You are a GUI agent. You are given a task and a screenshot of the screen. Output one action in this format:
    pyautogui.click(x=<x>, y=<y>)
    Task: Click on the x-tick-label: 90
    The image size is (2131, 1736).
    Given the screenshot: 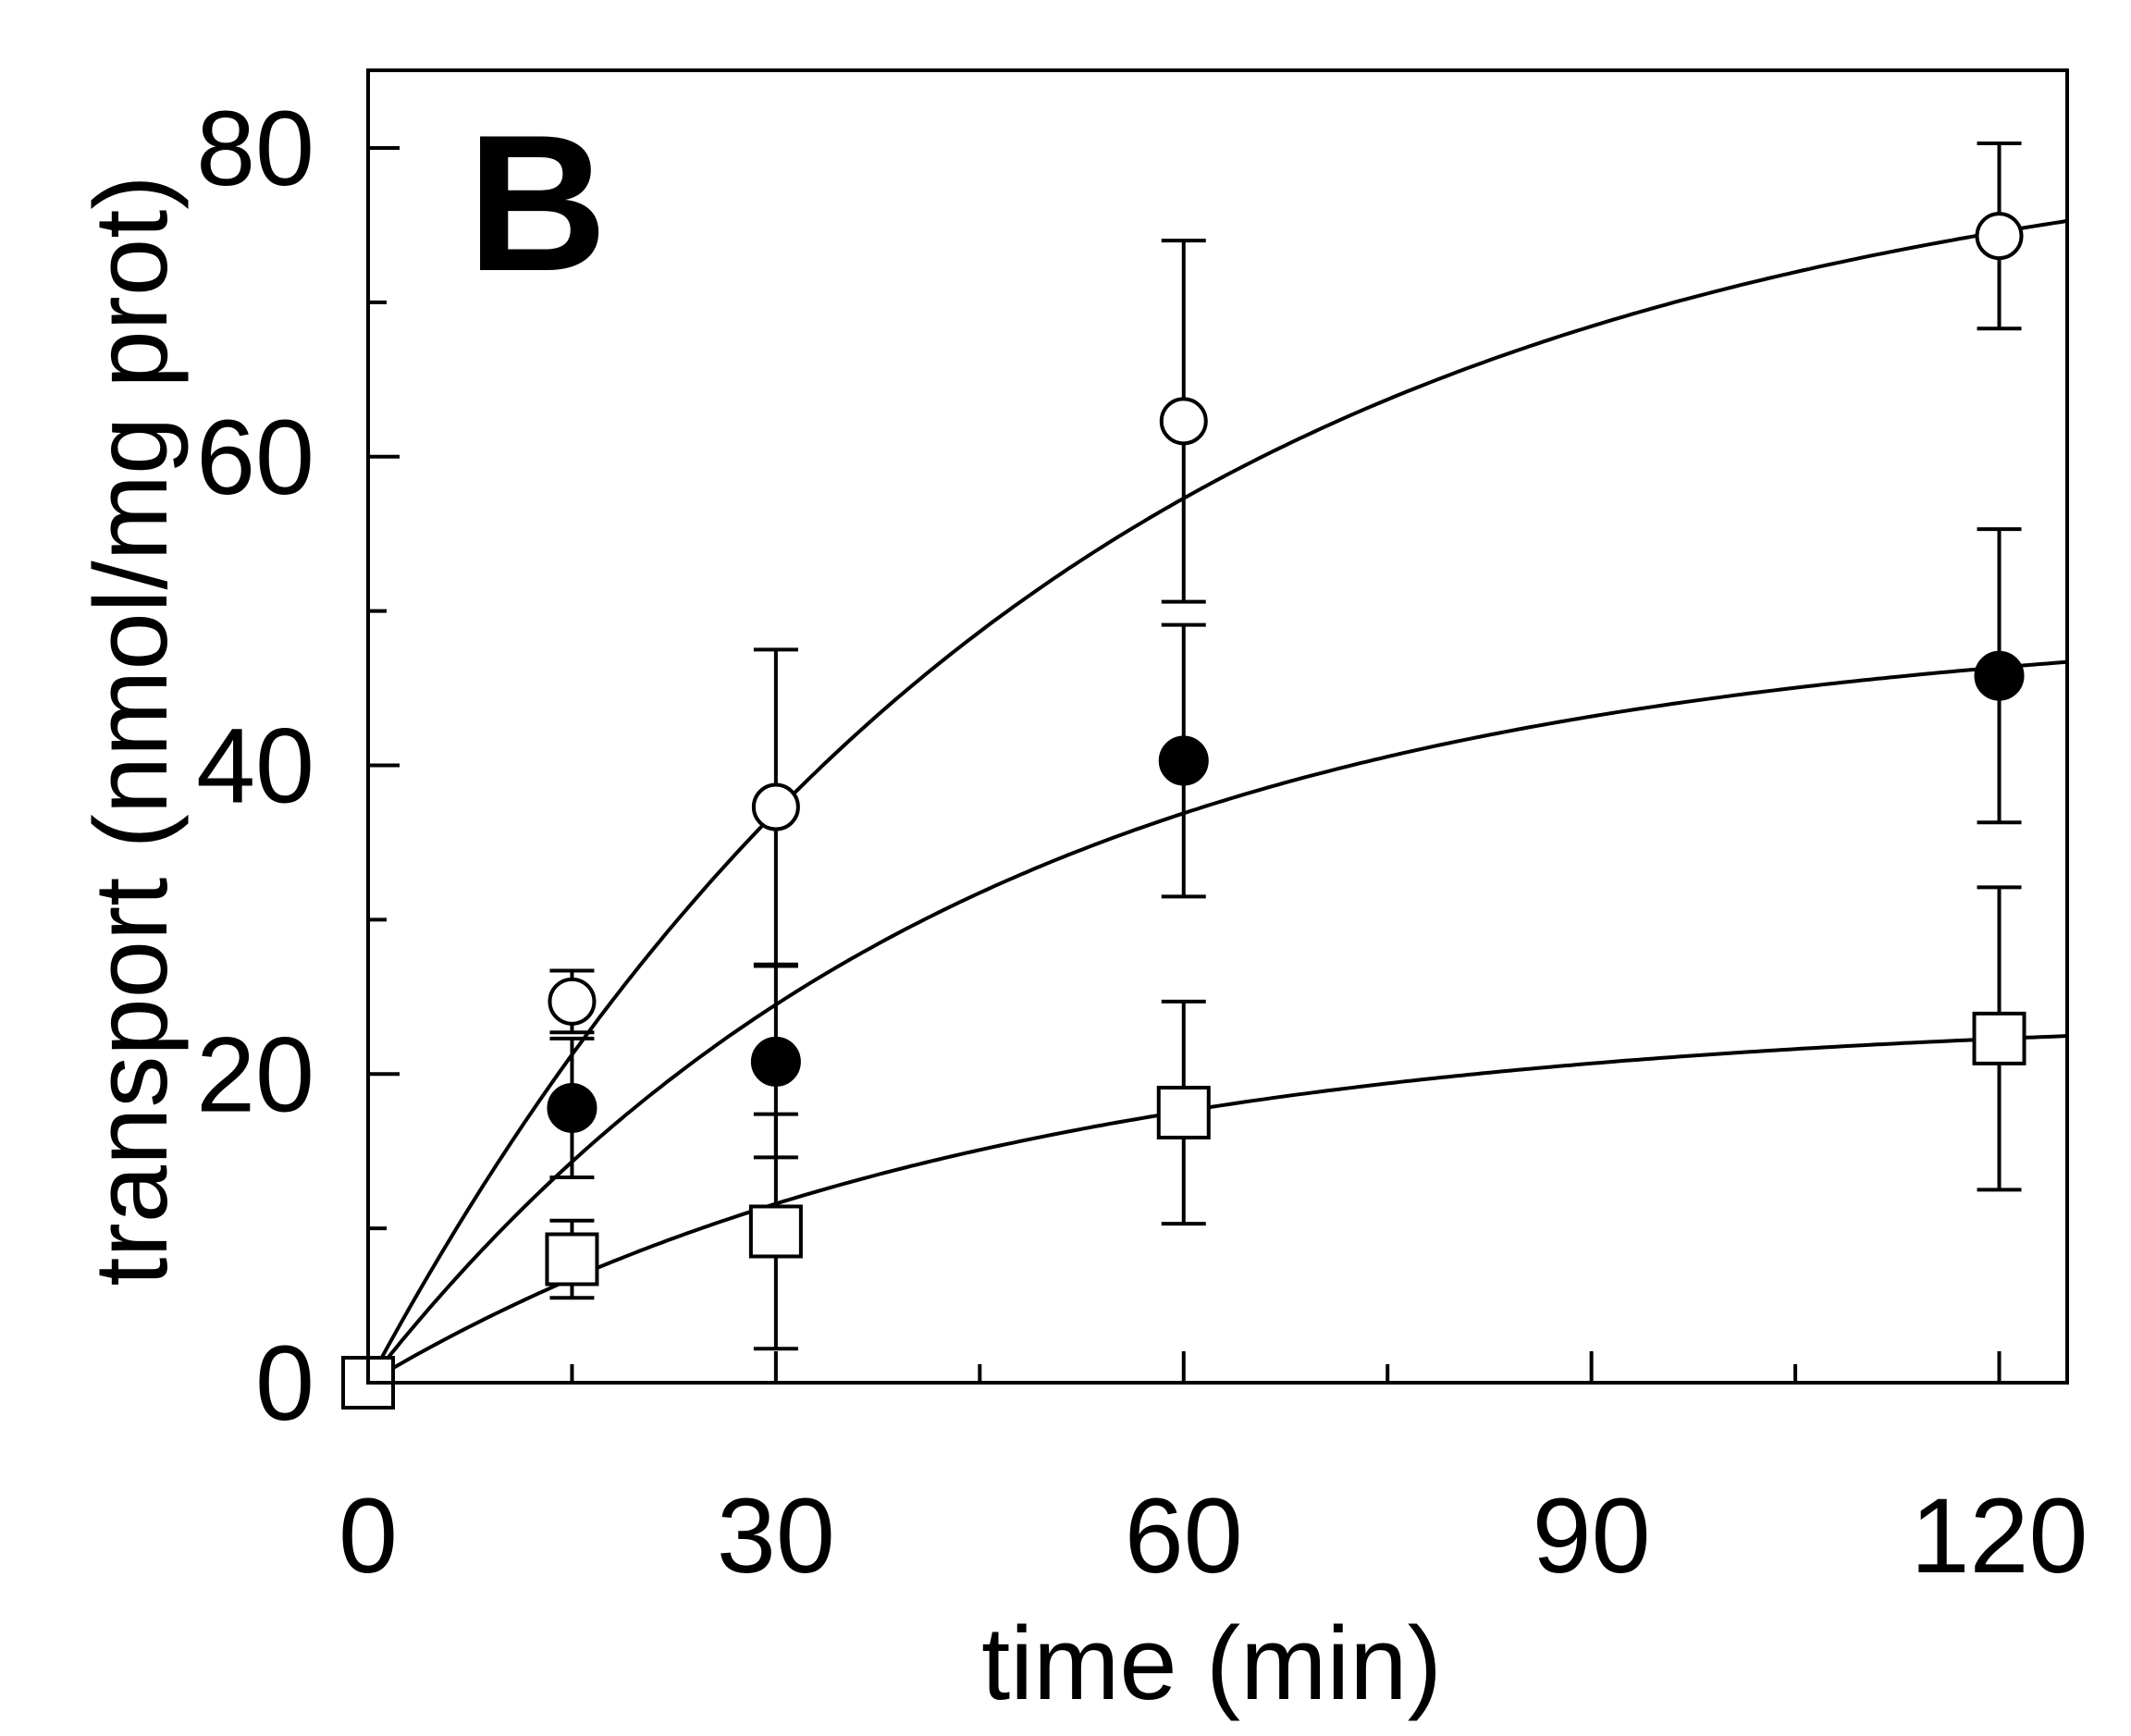 What is the action you would take?
    pyautogui.click(x=1592, y=1536)
    